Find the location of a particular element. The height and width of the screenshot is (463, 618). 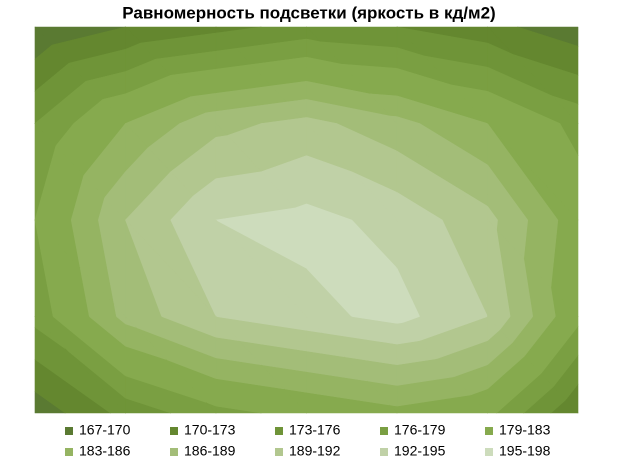

legend-label: 195-198 is located at coordinates (525, 451).